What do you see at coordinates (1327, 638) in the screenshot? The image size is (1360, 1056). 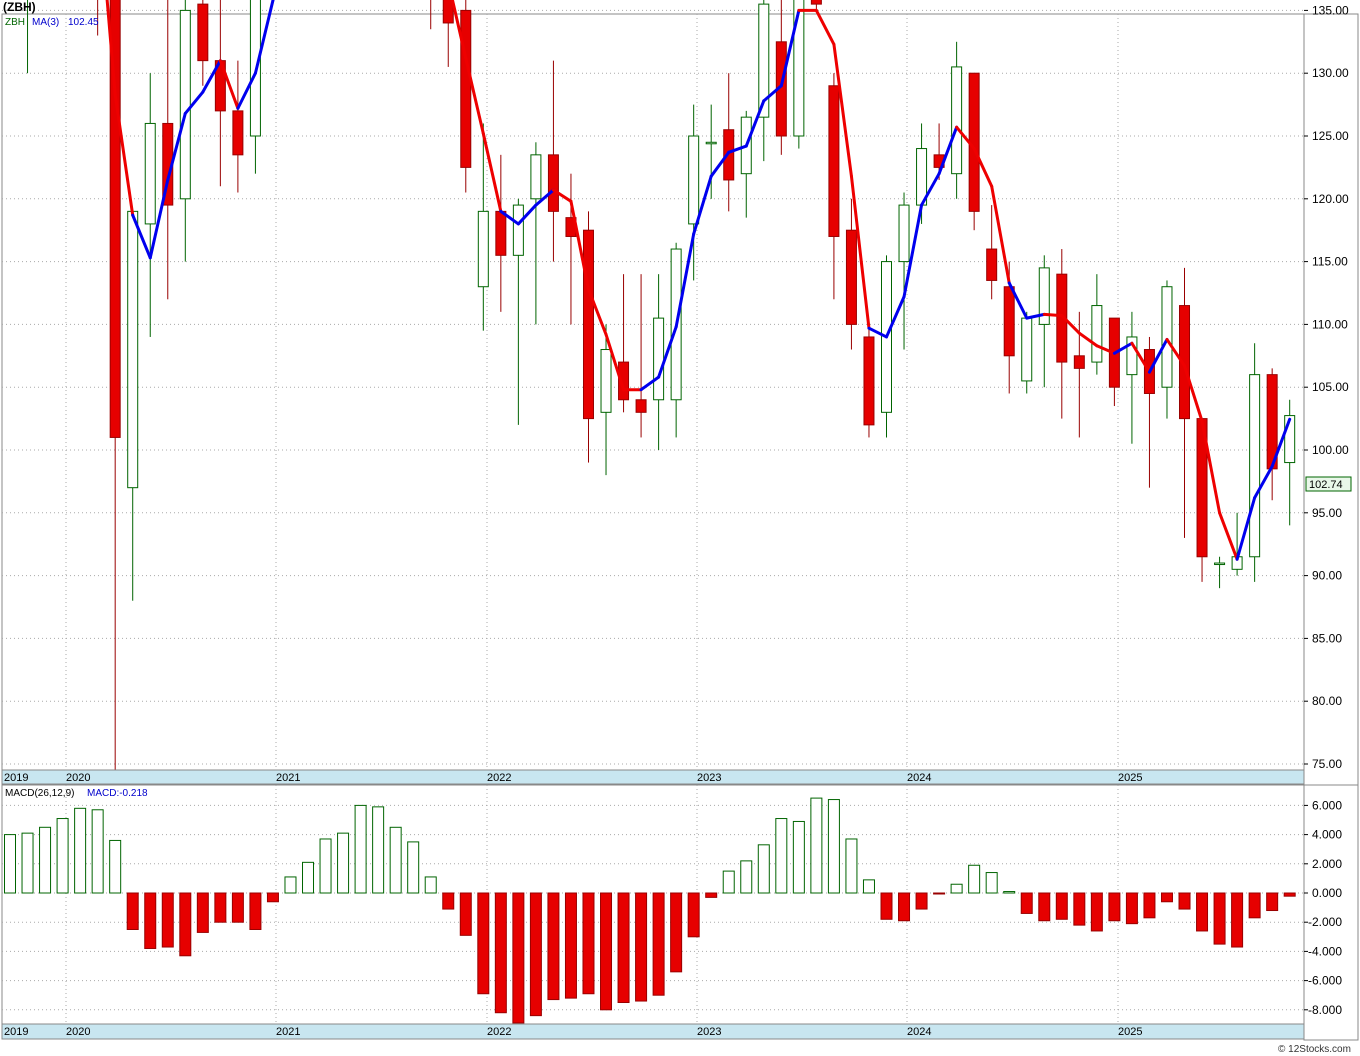 I see `price-tick-label: 85.00` at bounding box center [1327, 638].